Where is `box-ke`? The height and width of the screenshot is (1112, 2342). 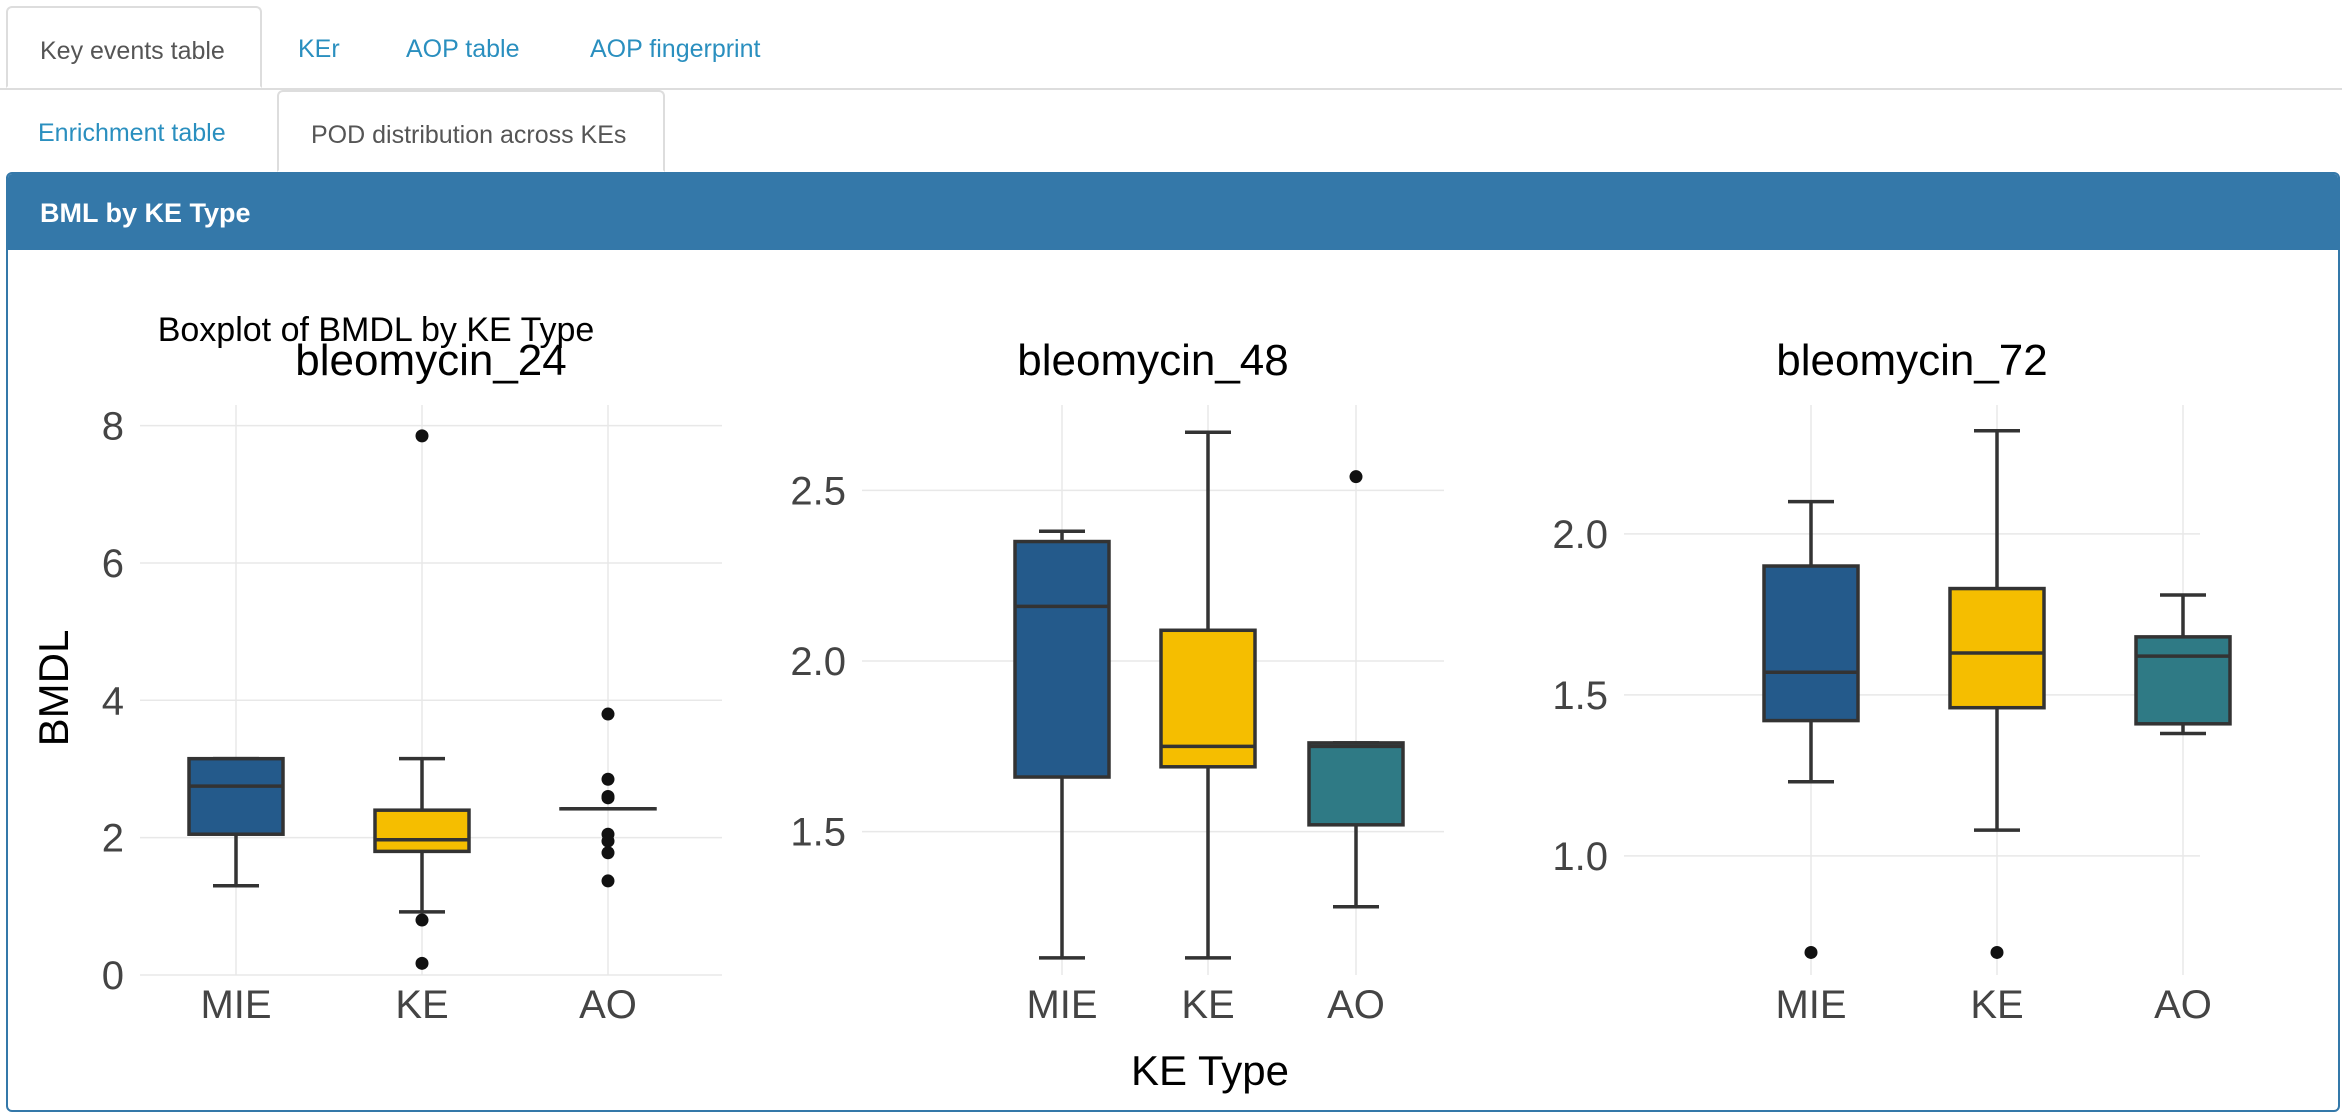 box-ke is located at coordinates (1208, 695).